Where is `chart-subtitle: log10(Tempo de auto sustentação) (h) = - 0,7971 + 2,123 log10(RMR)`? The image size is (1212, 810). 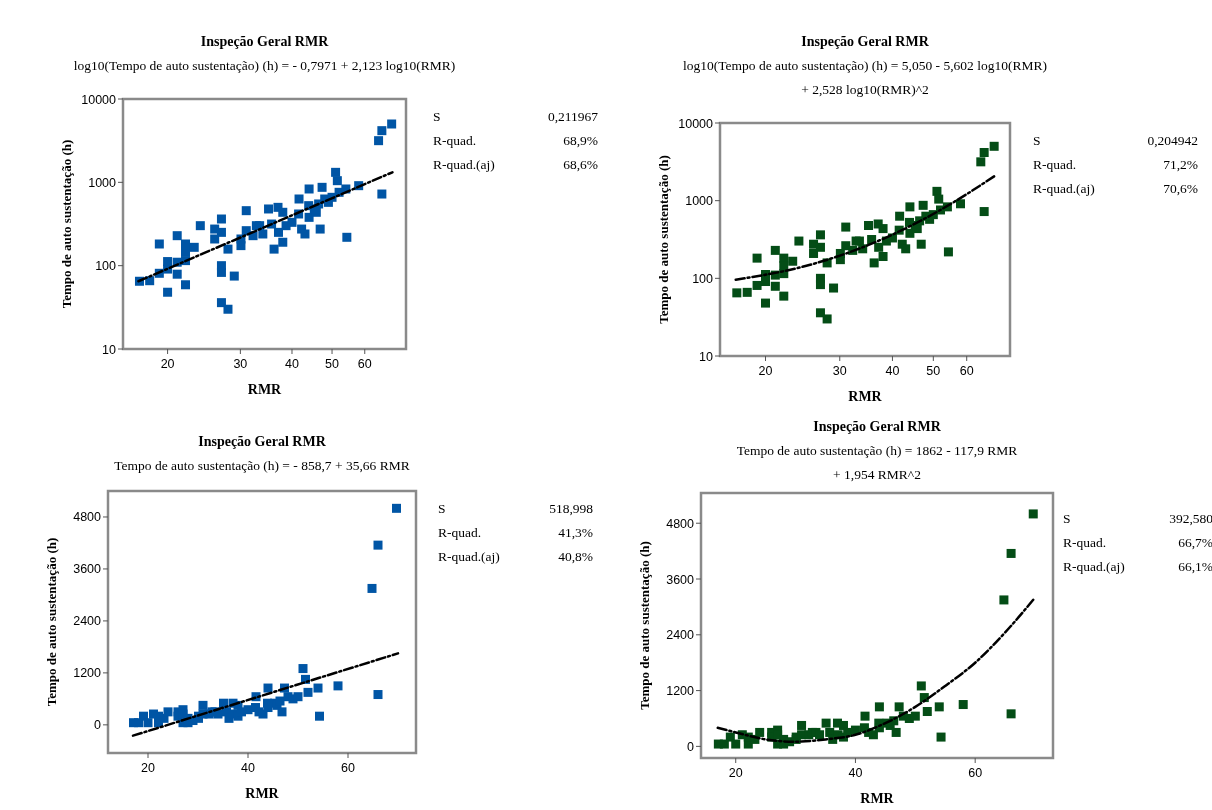 chart-subtitle: log10(Tempo de auto sustentação) (h) = - 0,7971 + 2,123 log10(RMR) is located at coordinates (264, 65).